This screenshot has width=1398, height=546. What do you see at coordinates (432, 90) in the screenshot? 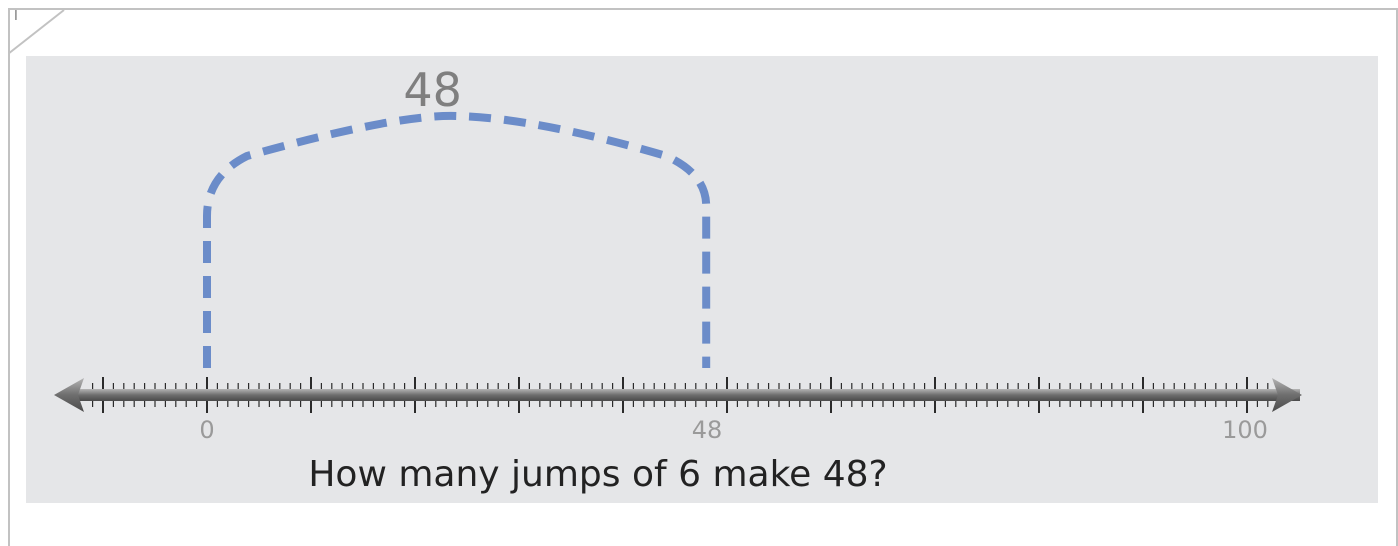
I see `jump-label: 48` at bounding box center [432, 90].